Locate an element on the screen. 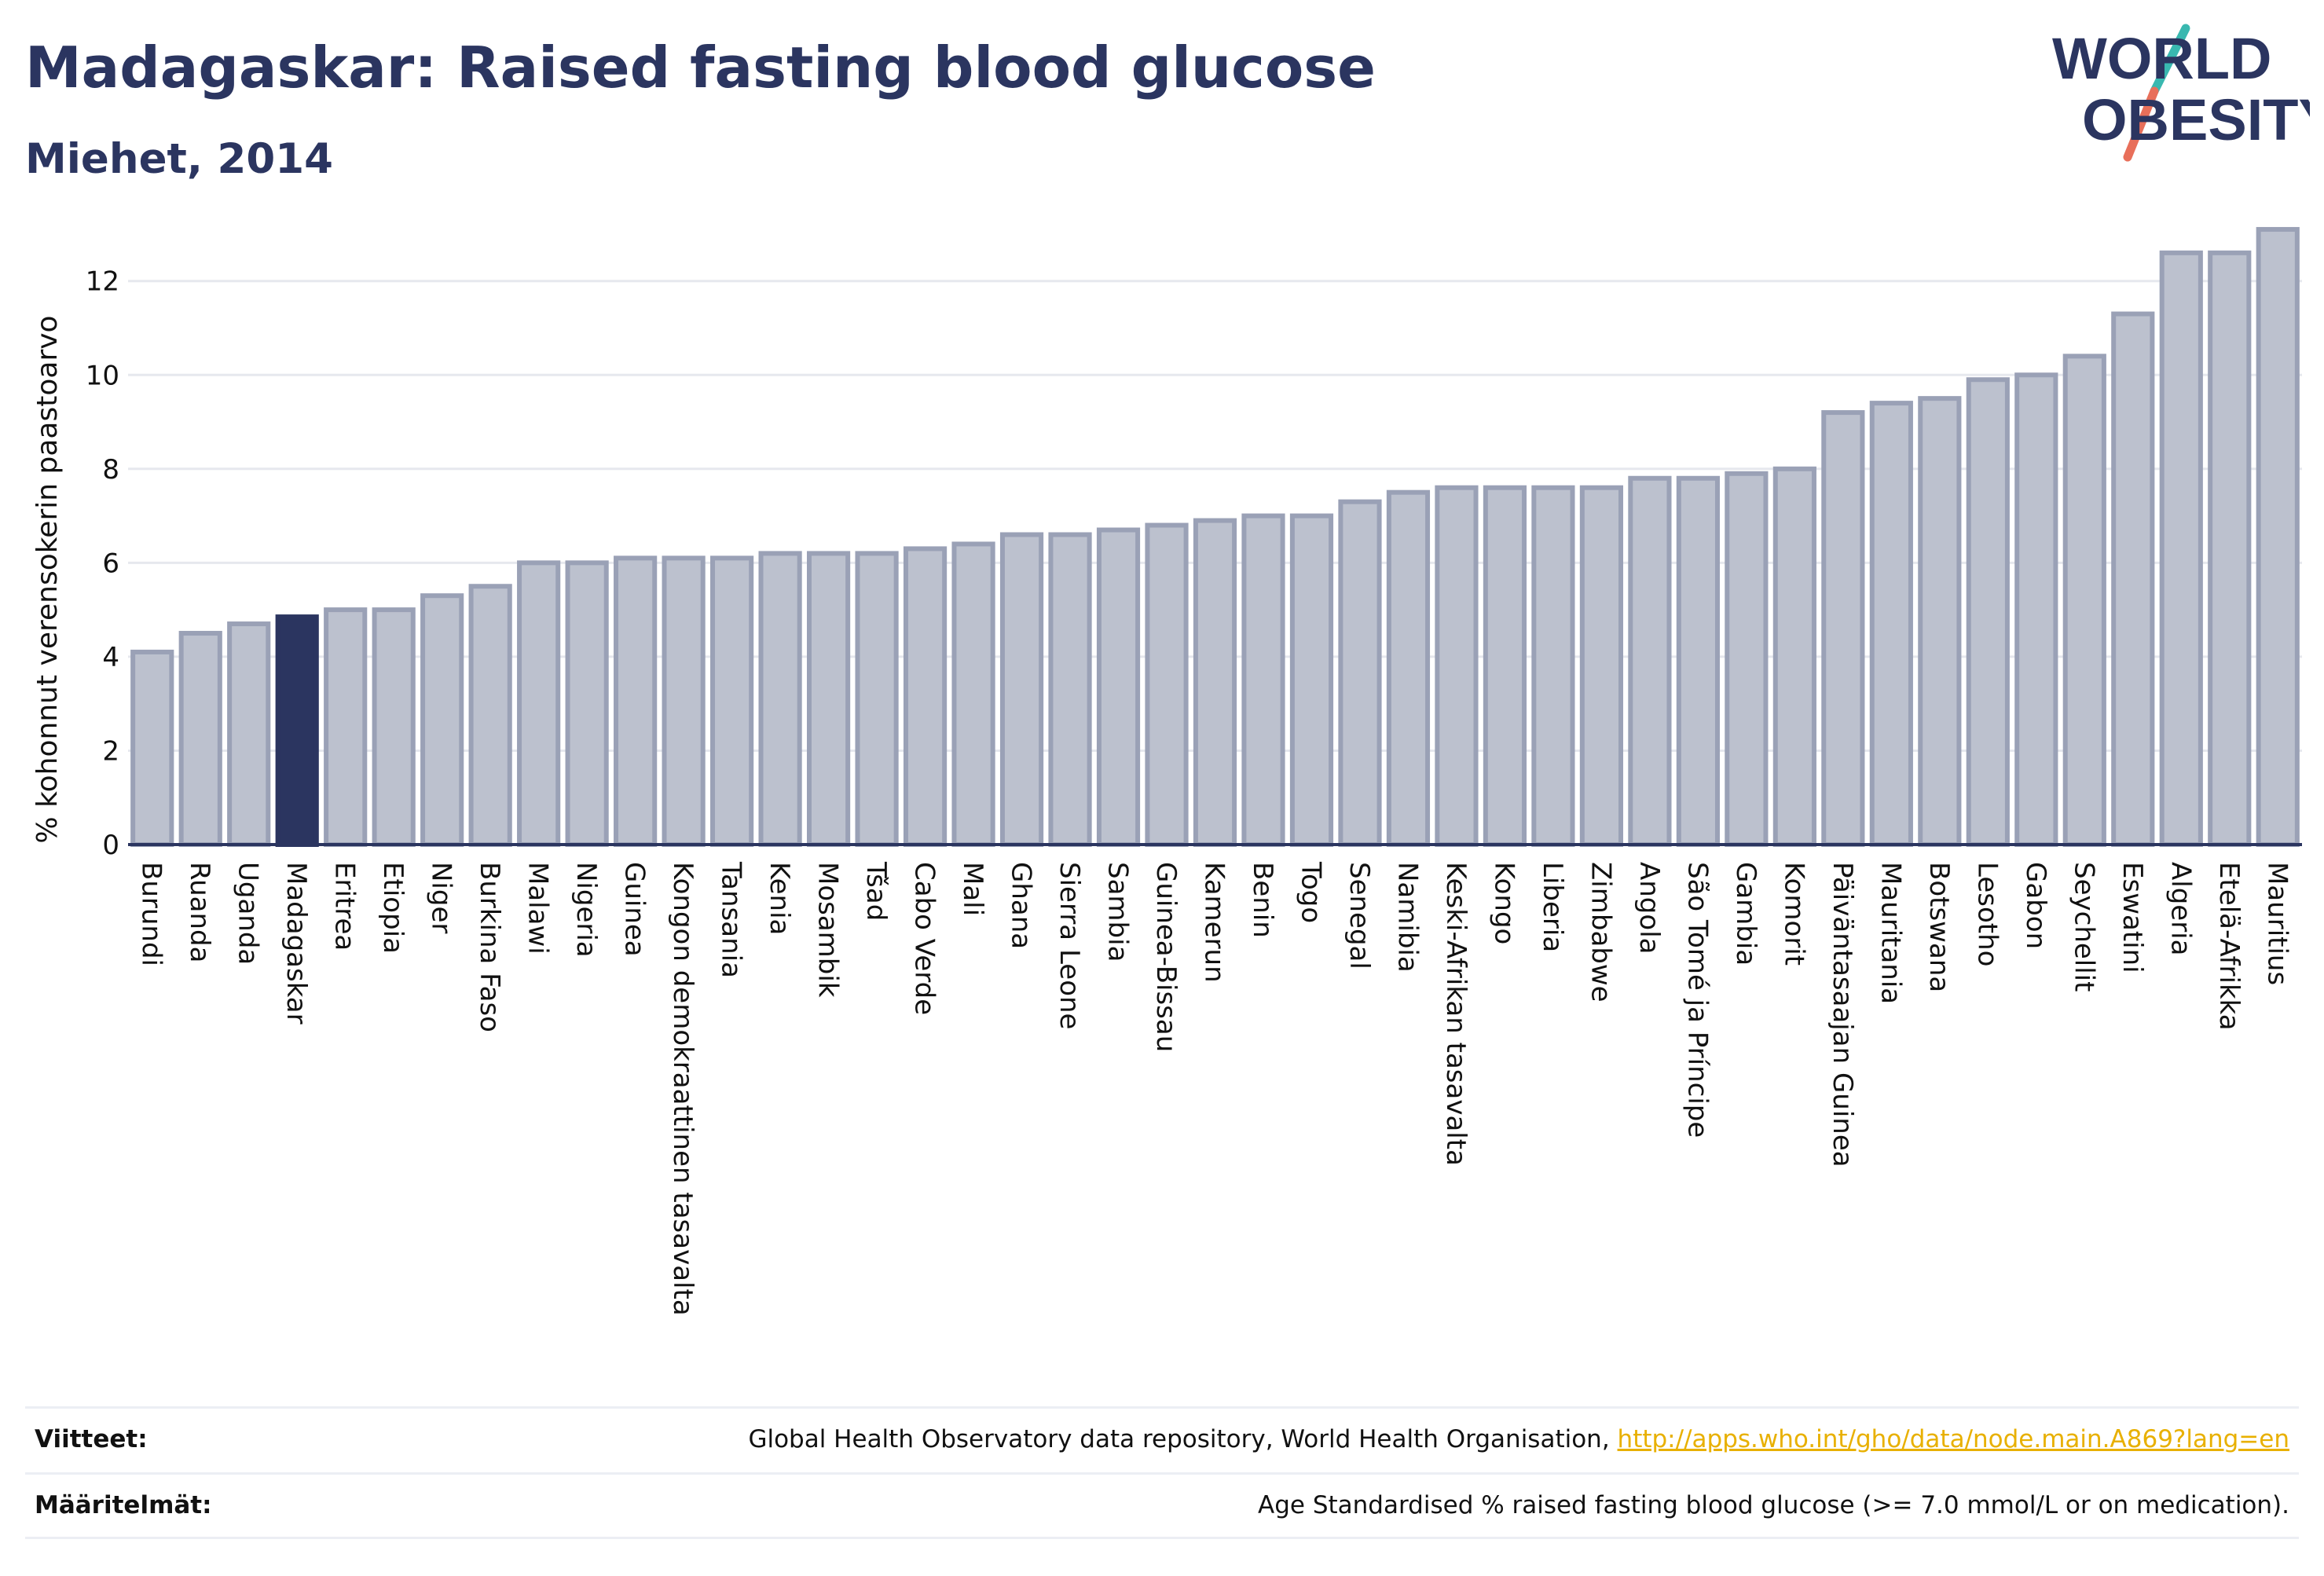 This screenshot has width=2324, height=1576. x-tick-label: Nigeria is located at coordinates (586, 910).